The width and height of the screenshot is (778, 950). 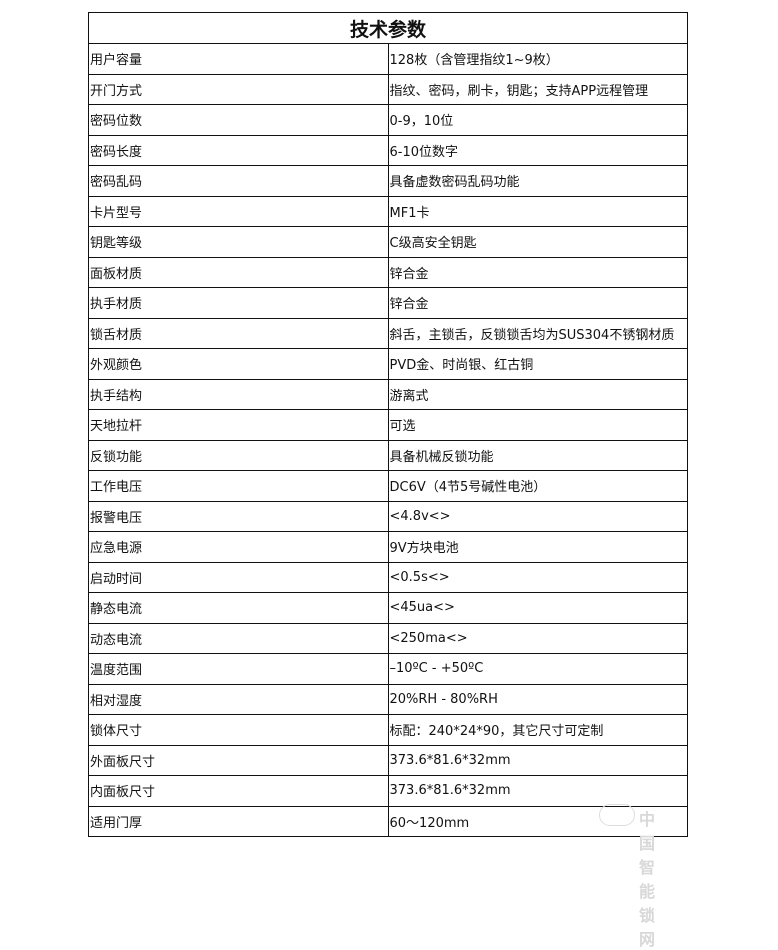 What do you see at coordinates (537, 211) in the screenshot?
I see `spec-value: MF1卡` at bounding box center [537, 211].